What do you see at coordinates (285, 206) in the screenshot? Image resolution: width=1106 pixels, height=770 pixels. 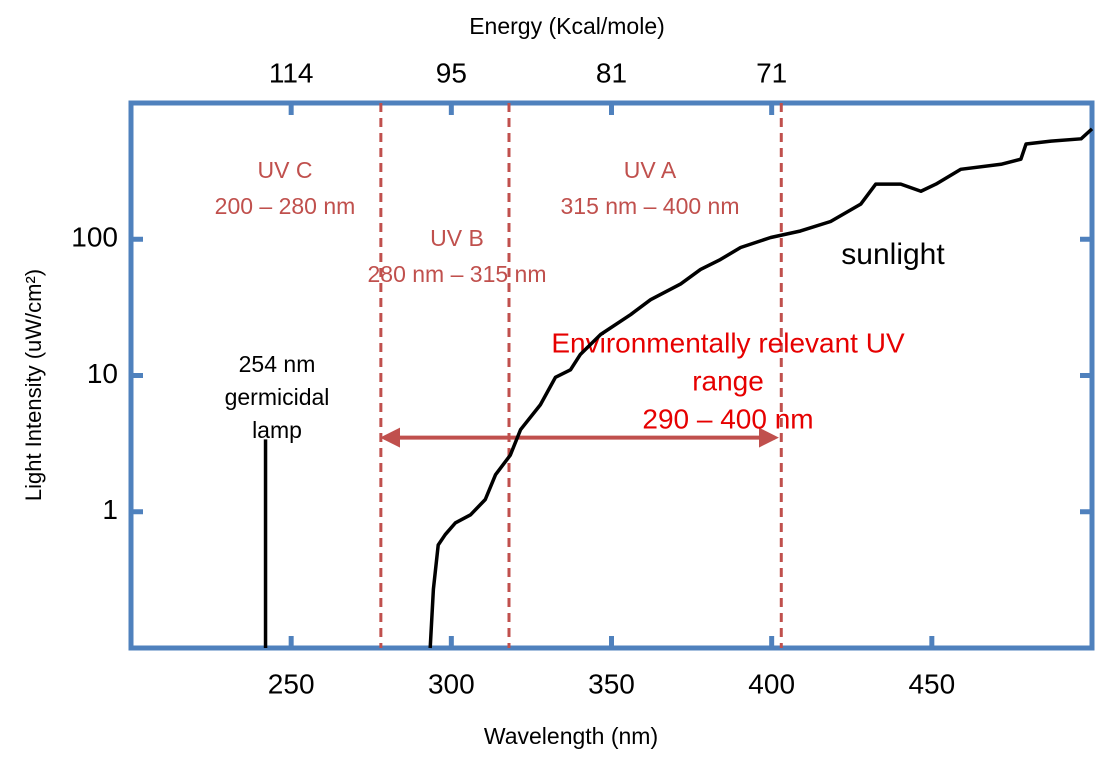 I see `region-label: 200 – 280 nm` at bounding box center [285, 206].